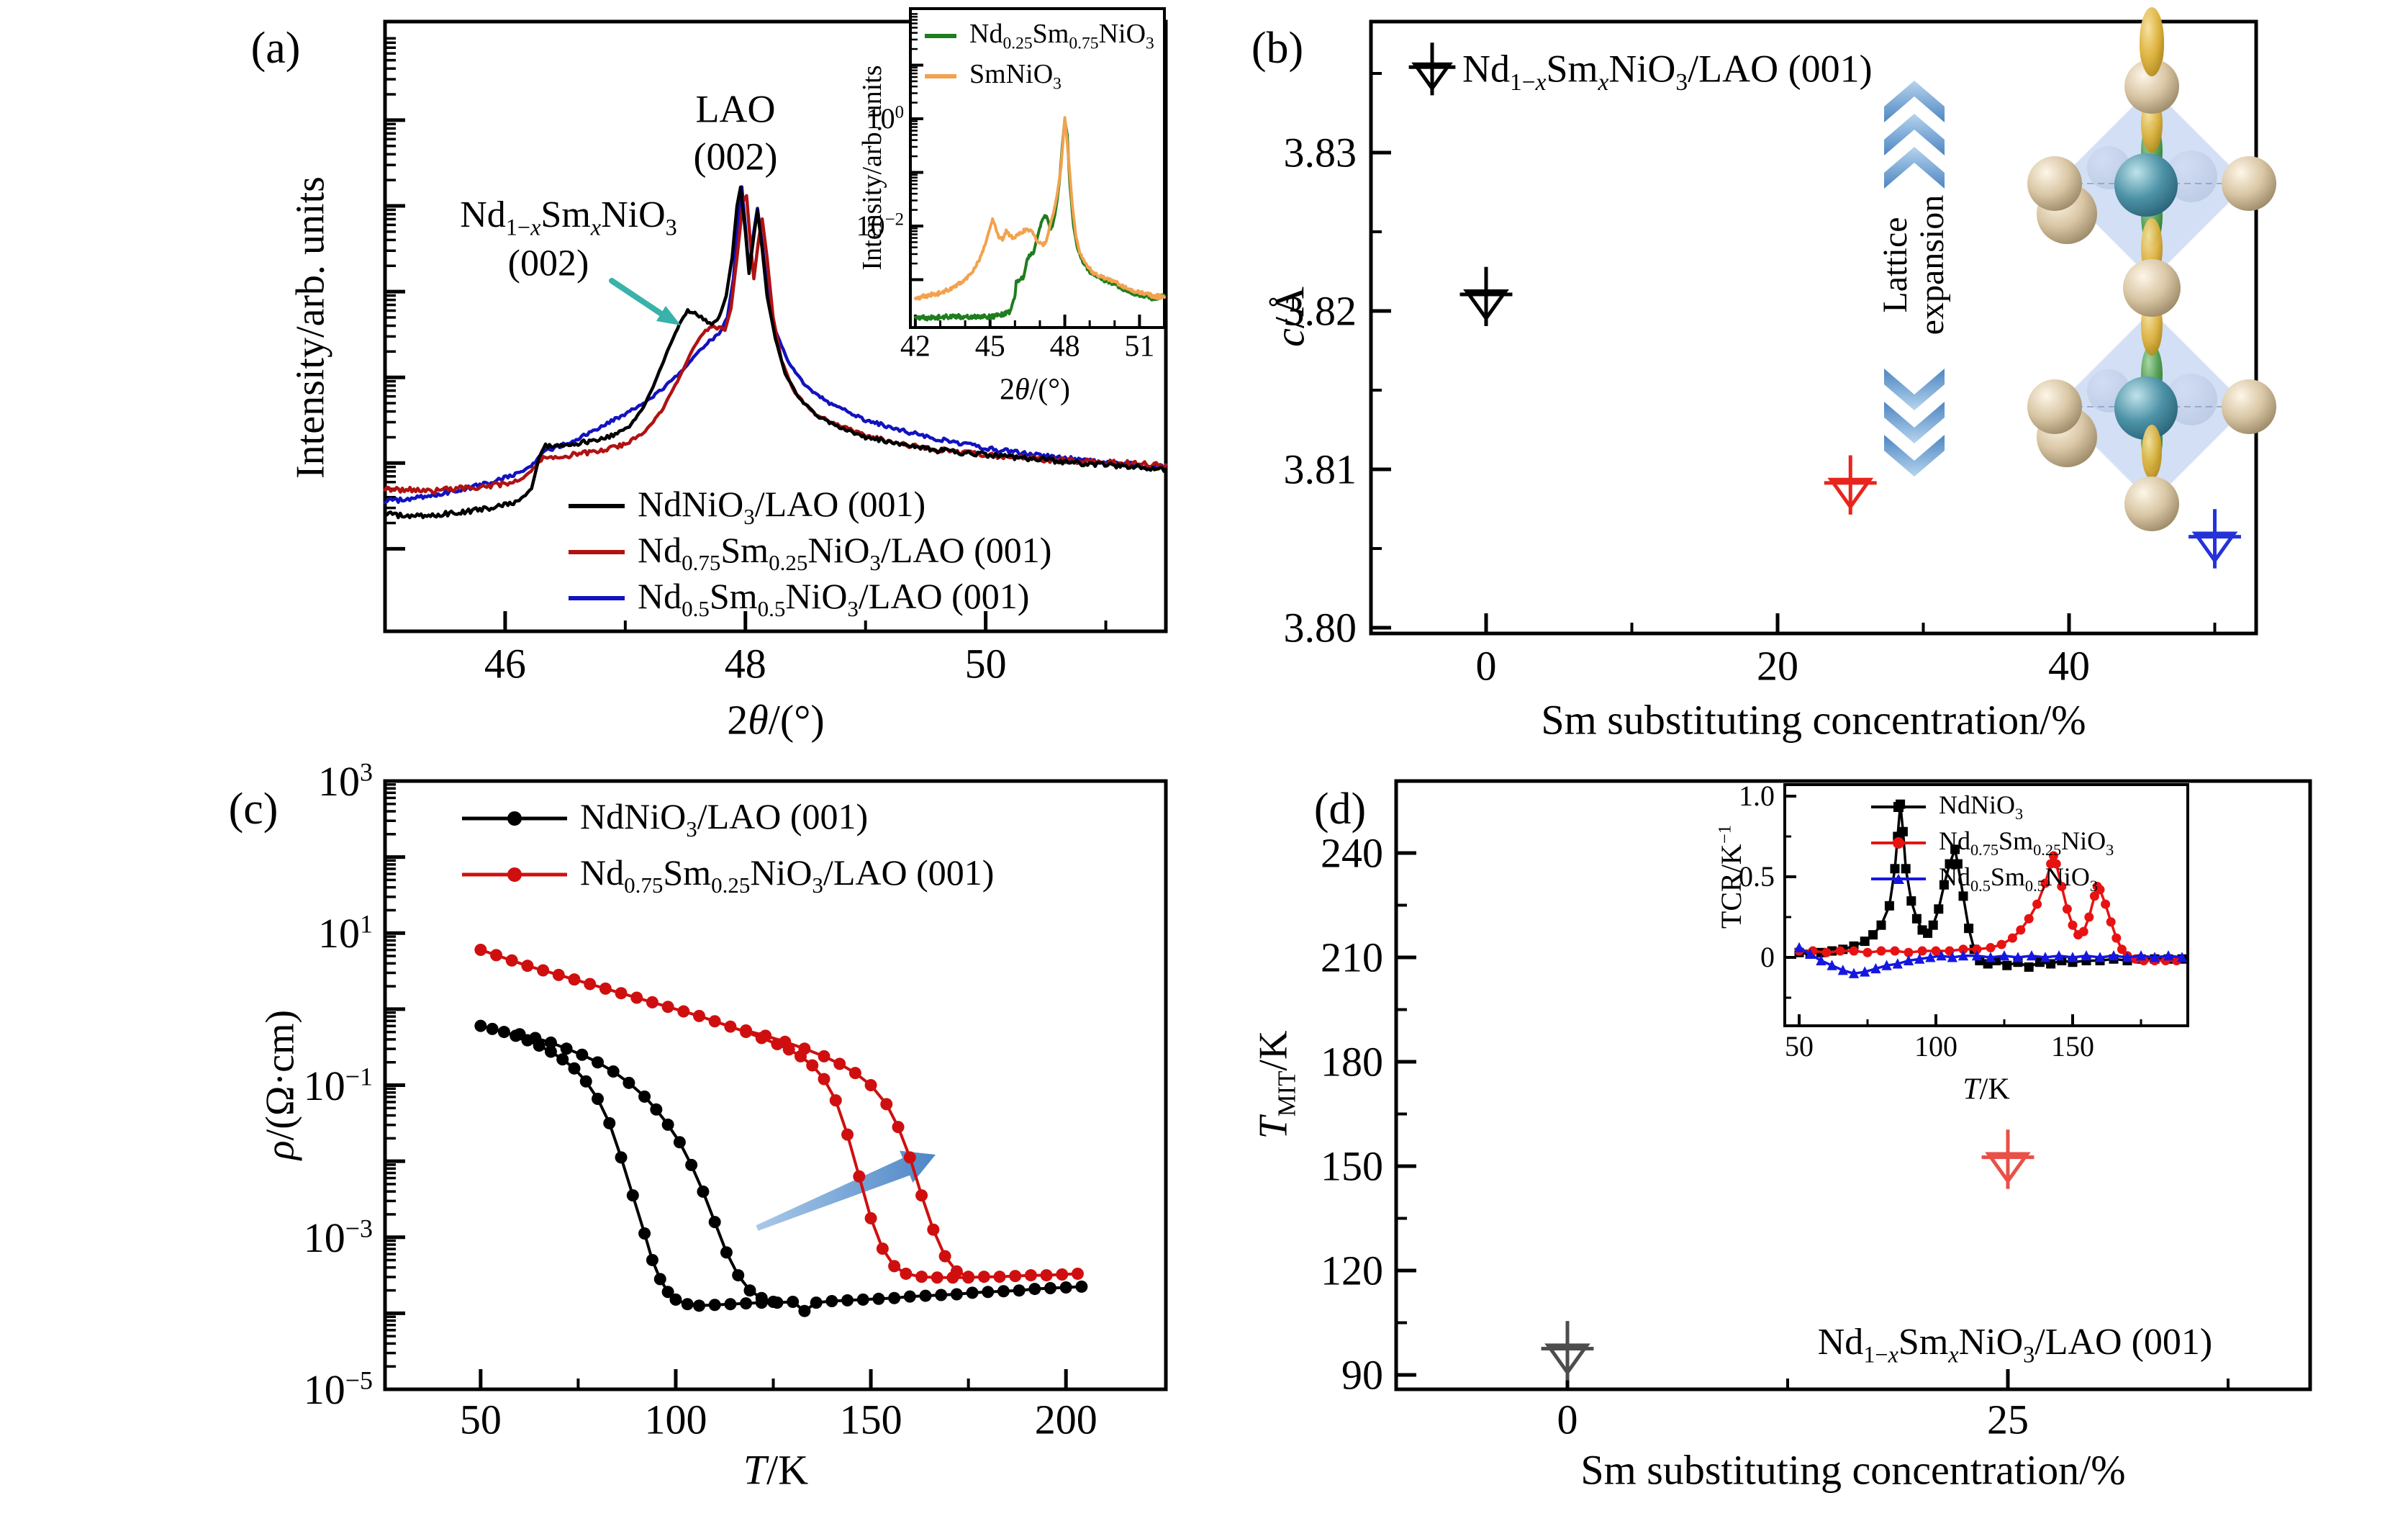 Image resolution: width=2408 pixels, height=1516 pixels. I want to click on lattice-expand-down-chevron, so click(1914, 389).